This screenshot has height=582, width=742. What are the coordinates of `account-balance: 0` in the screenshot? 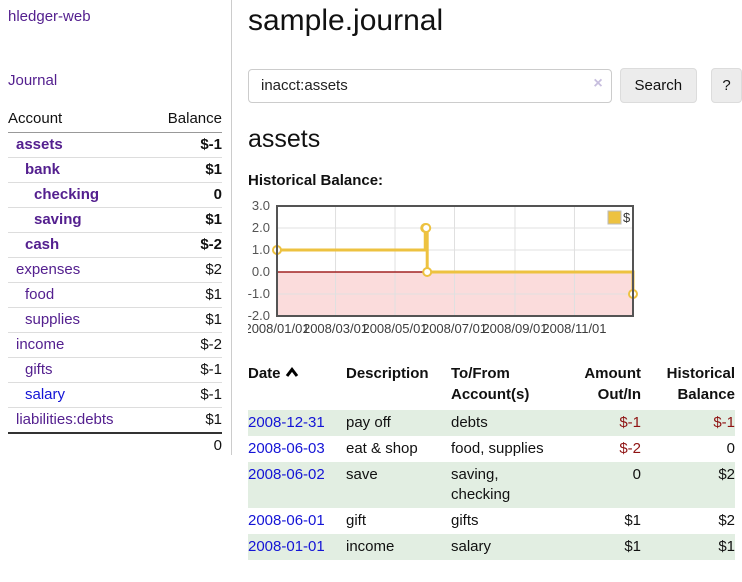 It's located at (185, 195).